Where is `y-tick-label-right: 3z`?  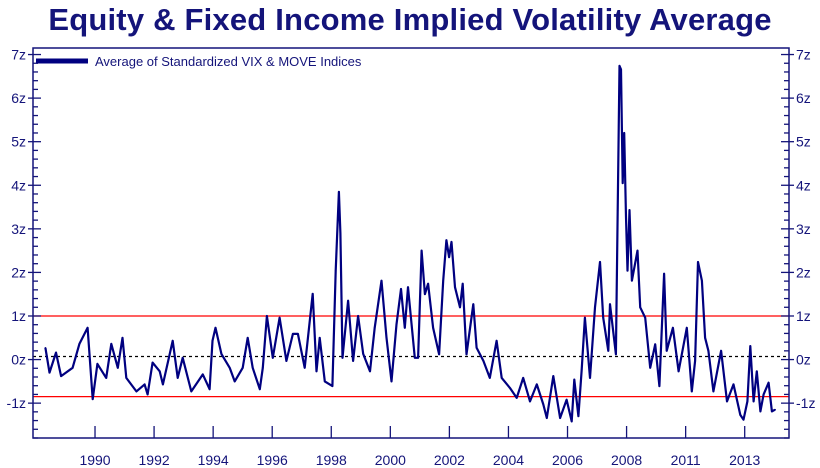 y-tick-label-right: 3z is located at coordinates (803, 229).